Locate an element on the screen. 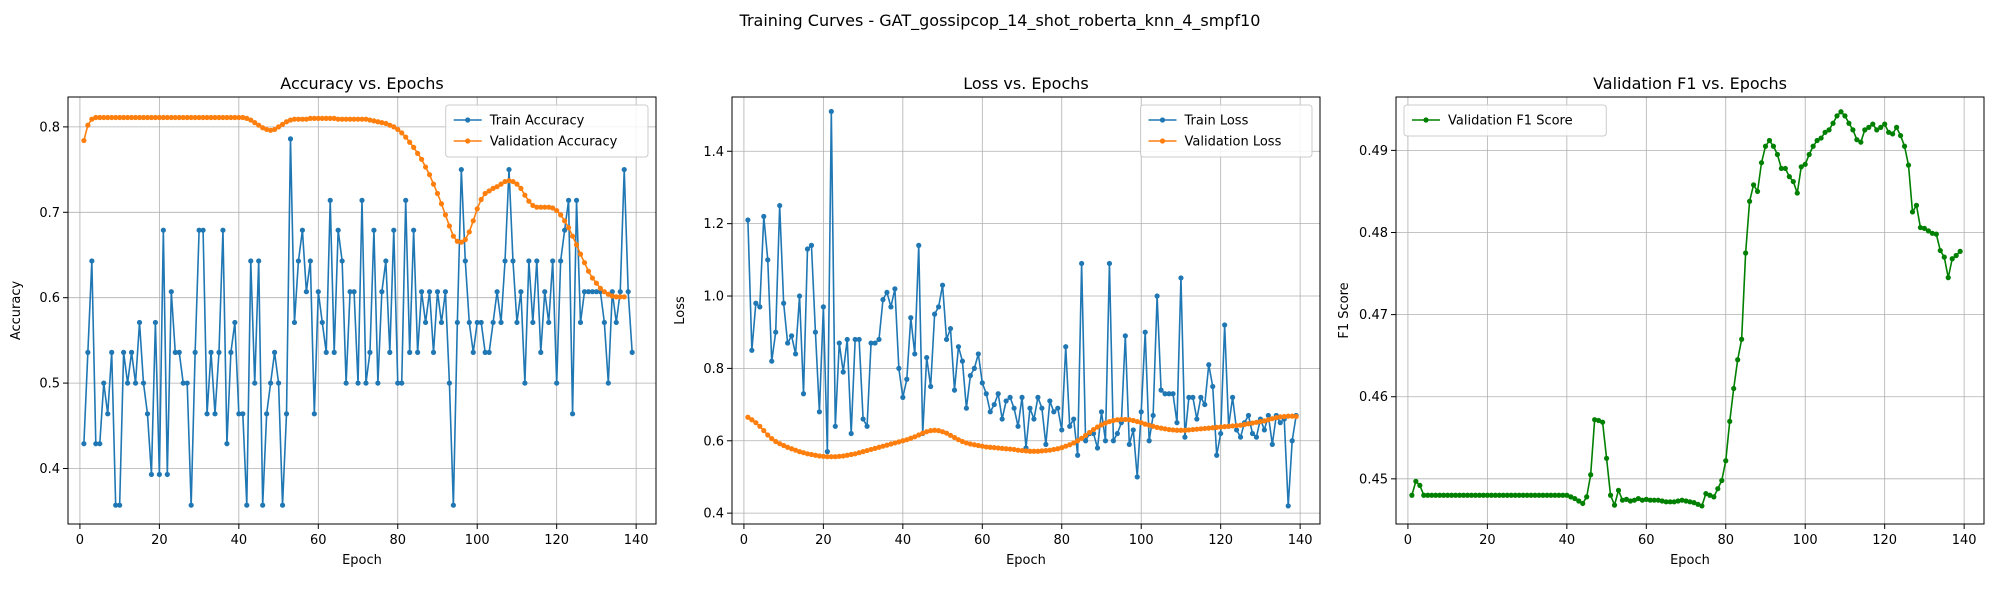  accuracy-xtick-label: 0 is located at coordinates (80, 540).